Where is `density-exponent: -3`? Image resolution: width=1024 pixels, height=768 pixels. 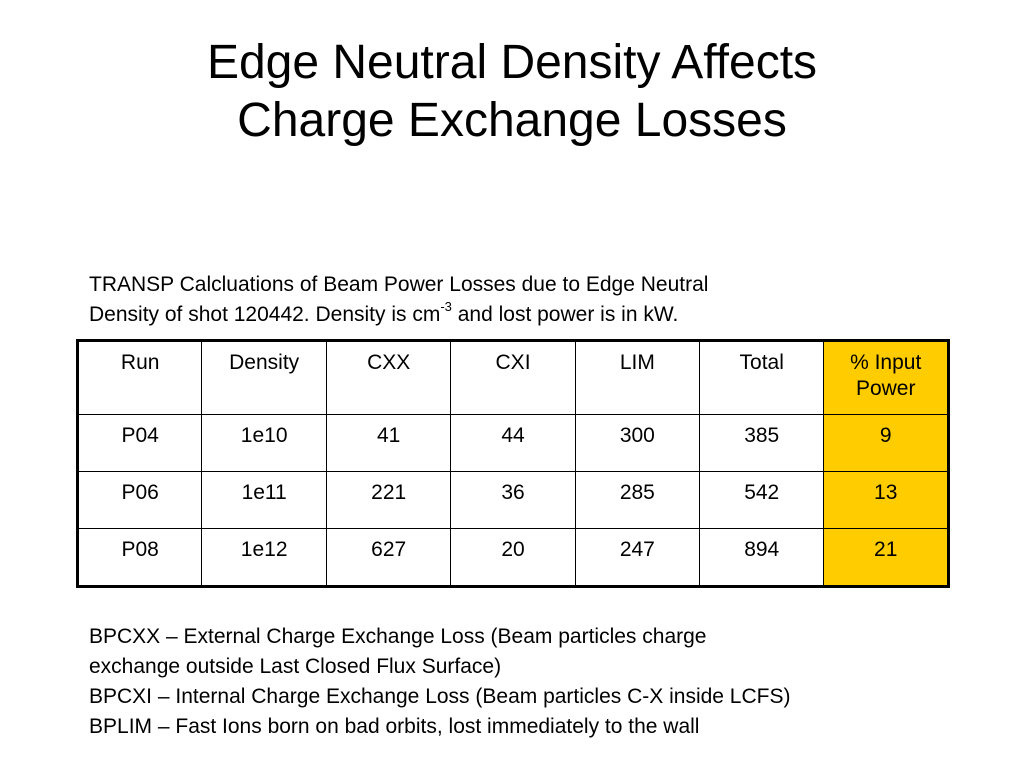 density-exponent: -3 is located at coordinates (446, 306).